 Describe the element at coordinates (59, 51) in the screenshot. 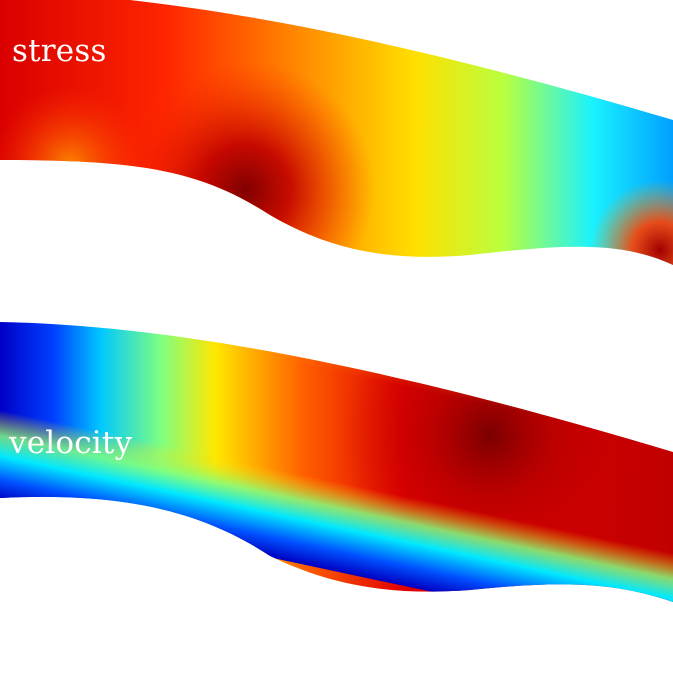

I see `stress-label: stress` at that location.